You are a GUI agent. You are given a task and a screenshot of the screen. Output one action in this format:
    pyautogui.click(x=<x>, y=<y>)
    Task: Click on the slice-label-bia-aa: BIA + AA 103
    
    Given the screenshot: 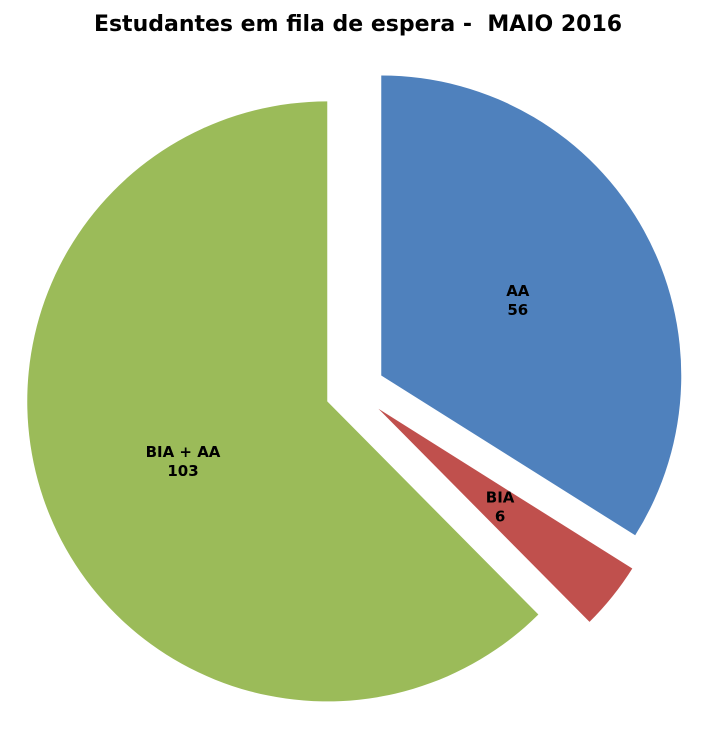 What is the action you would take?
    pyautogui.click(x=183, y=461)
    